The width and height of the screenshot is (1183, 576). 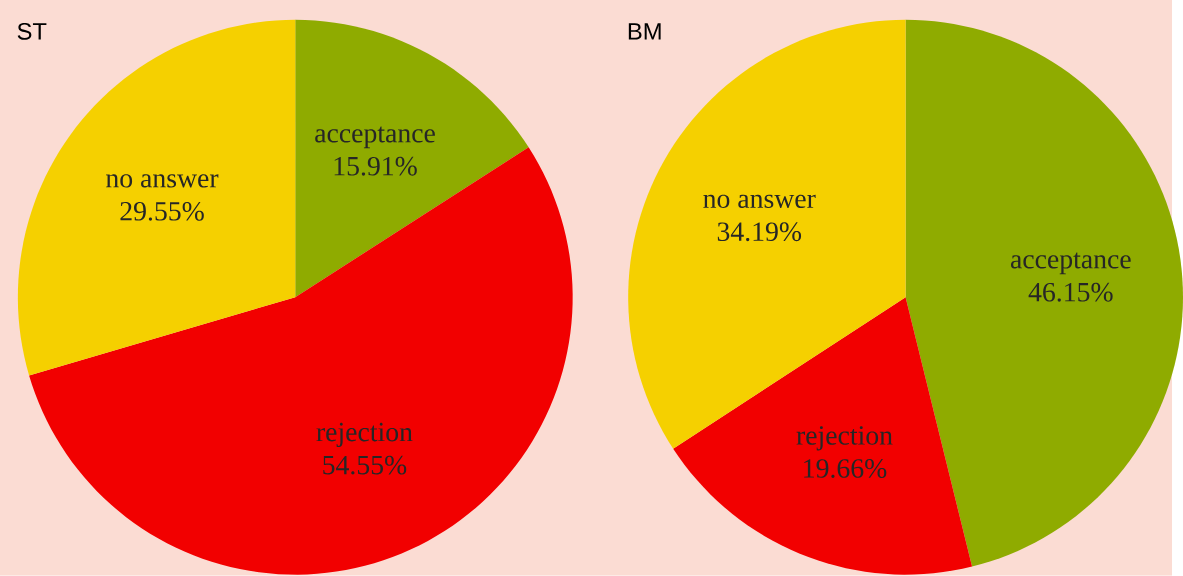 What do you see at coordinates (365, 465) in the screenshot?
I see `data-label: 54.55%` at bounding box center [365, 465].